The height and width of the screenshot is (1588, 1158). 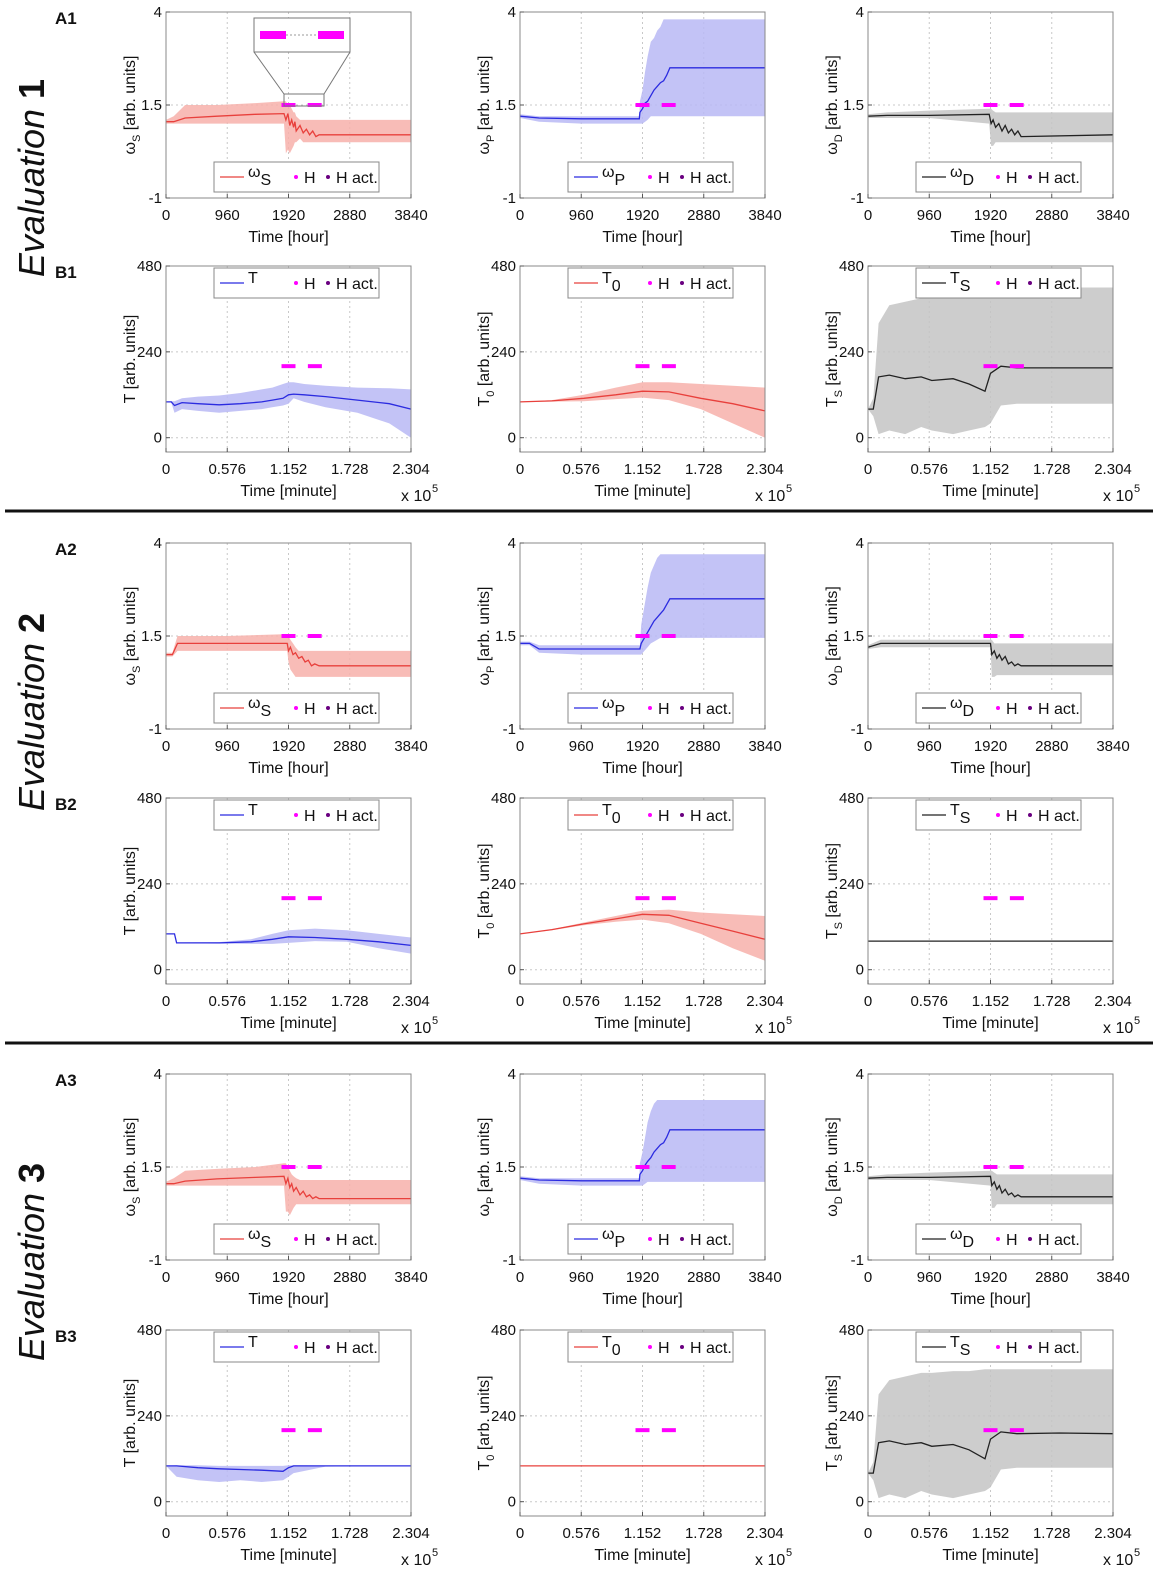 What do you see at coordinates (66, 549) in the screenshot?
I see `panel-label-a2: A2` at bounding box center [66, 549].